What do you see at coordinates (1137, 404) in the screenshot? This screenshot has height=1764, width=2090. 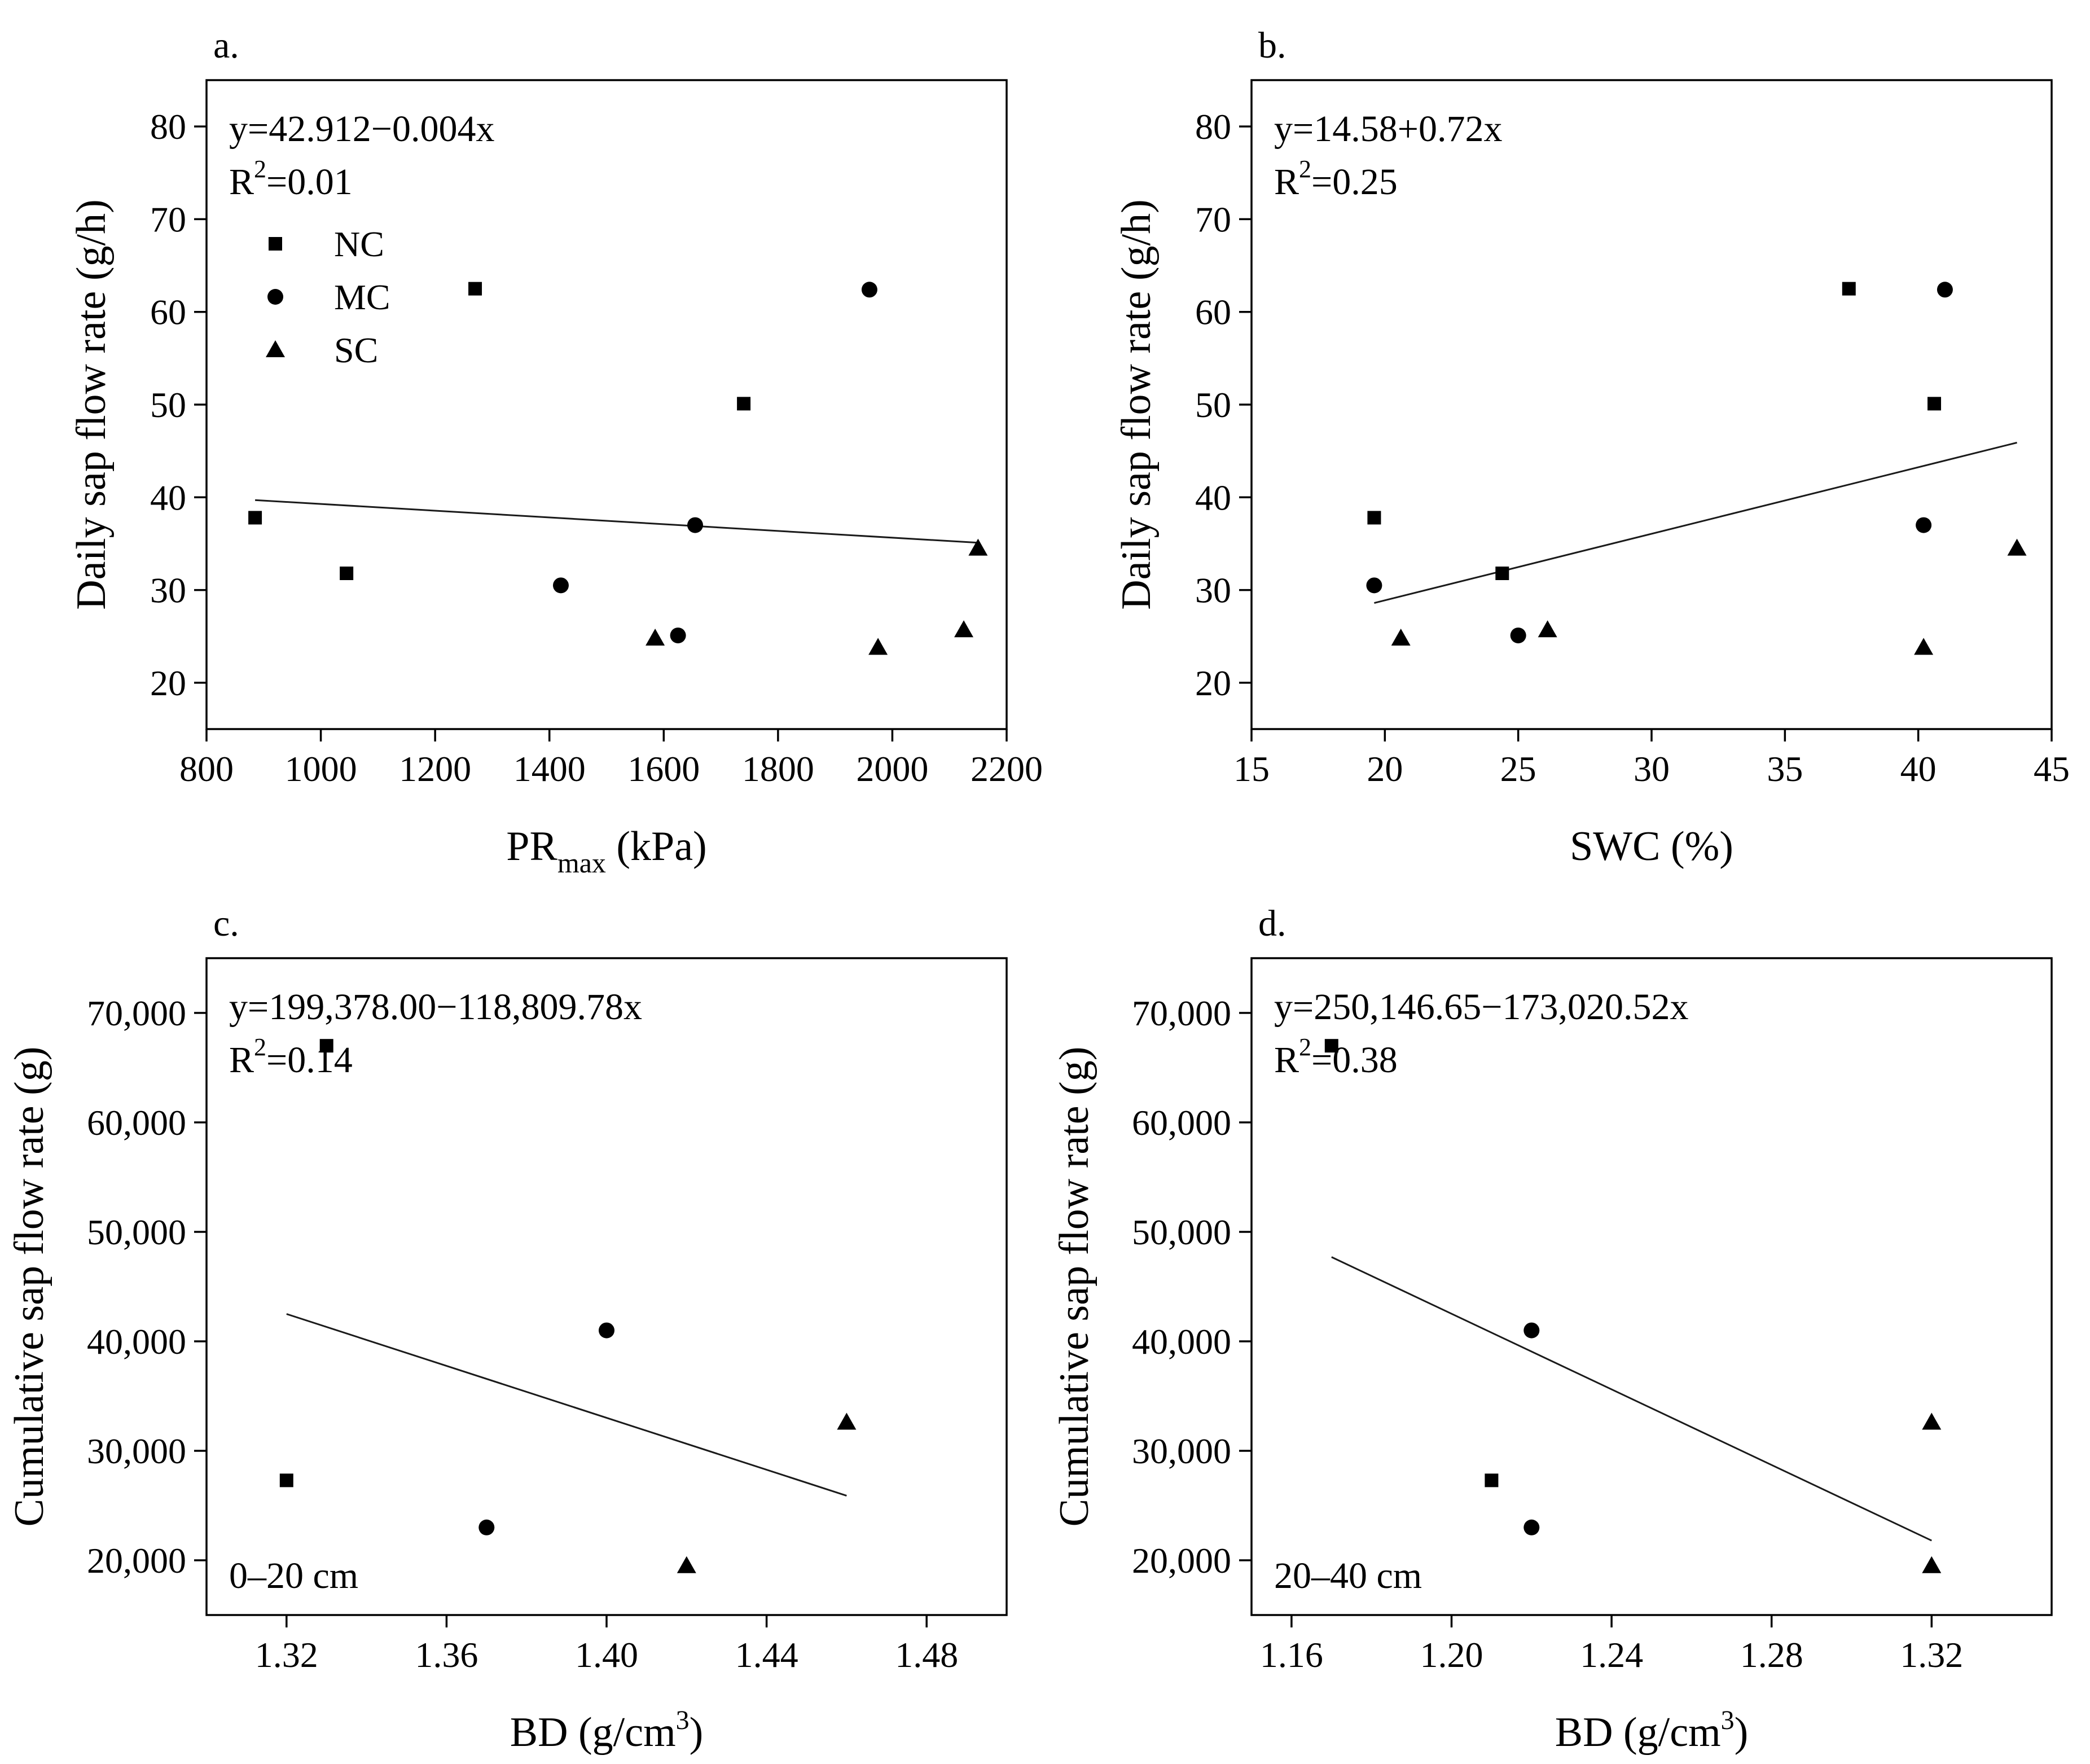 I see `y-axis-label: Daily sap flow rate (g/h)` at bounding box center [1137, 404].